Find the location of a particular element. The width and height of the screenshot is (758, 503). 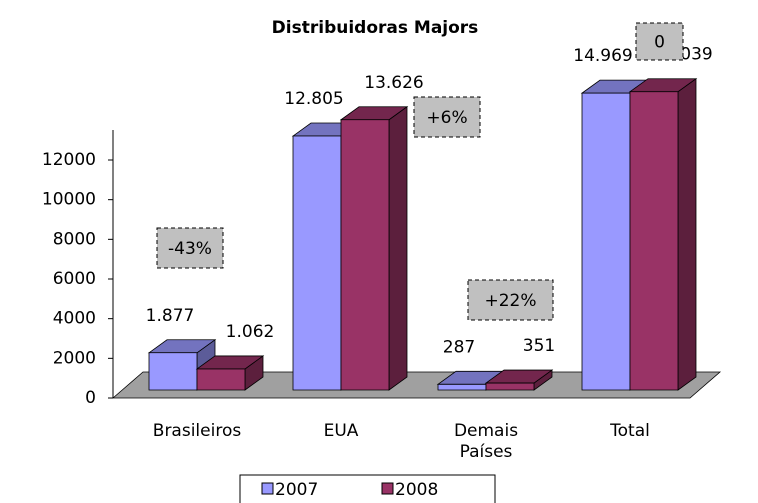

annotation: 0 is located at coordinates (659, 43).